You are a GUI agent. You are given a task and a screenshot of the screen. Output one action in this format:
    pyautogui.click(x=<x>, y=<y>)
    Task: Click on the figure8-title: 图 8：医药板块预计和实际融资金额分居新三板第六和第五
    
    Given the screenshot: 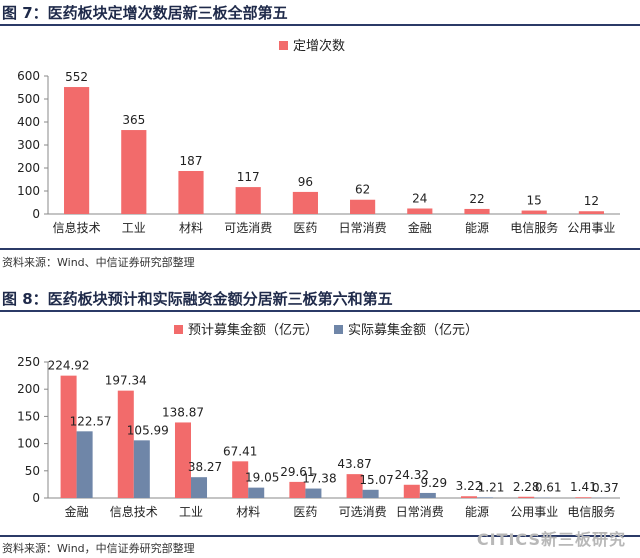 What is the action you would take?
    pyautogui.click(x=320, y=298)
    